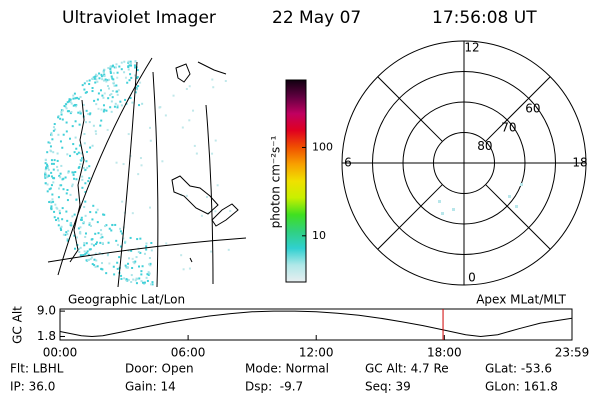  I want to click on diag-line, so click(410, 217).